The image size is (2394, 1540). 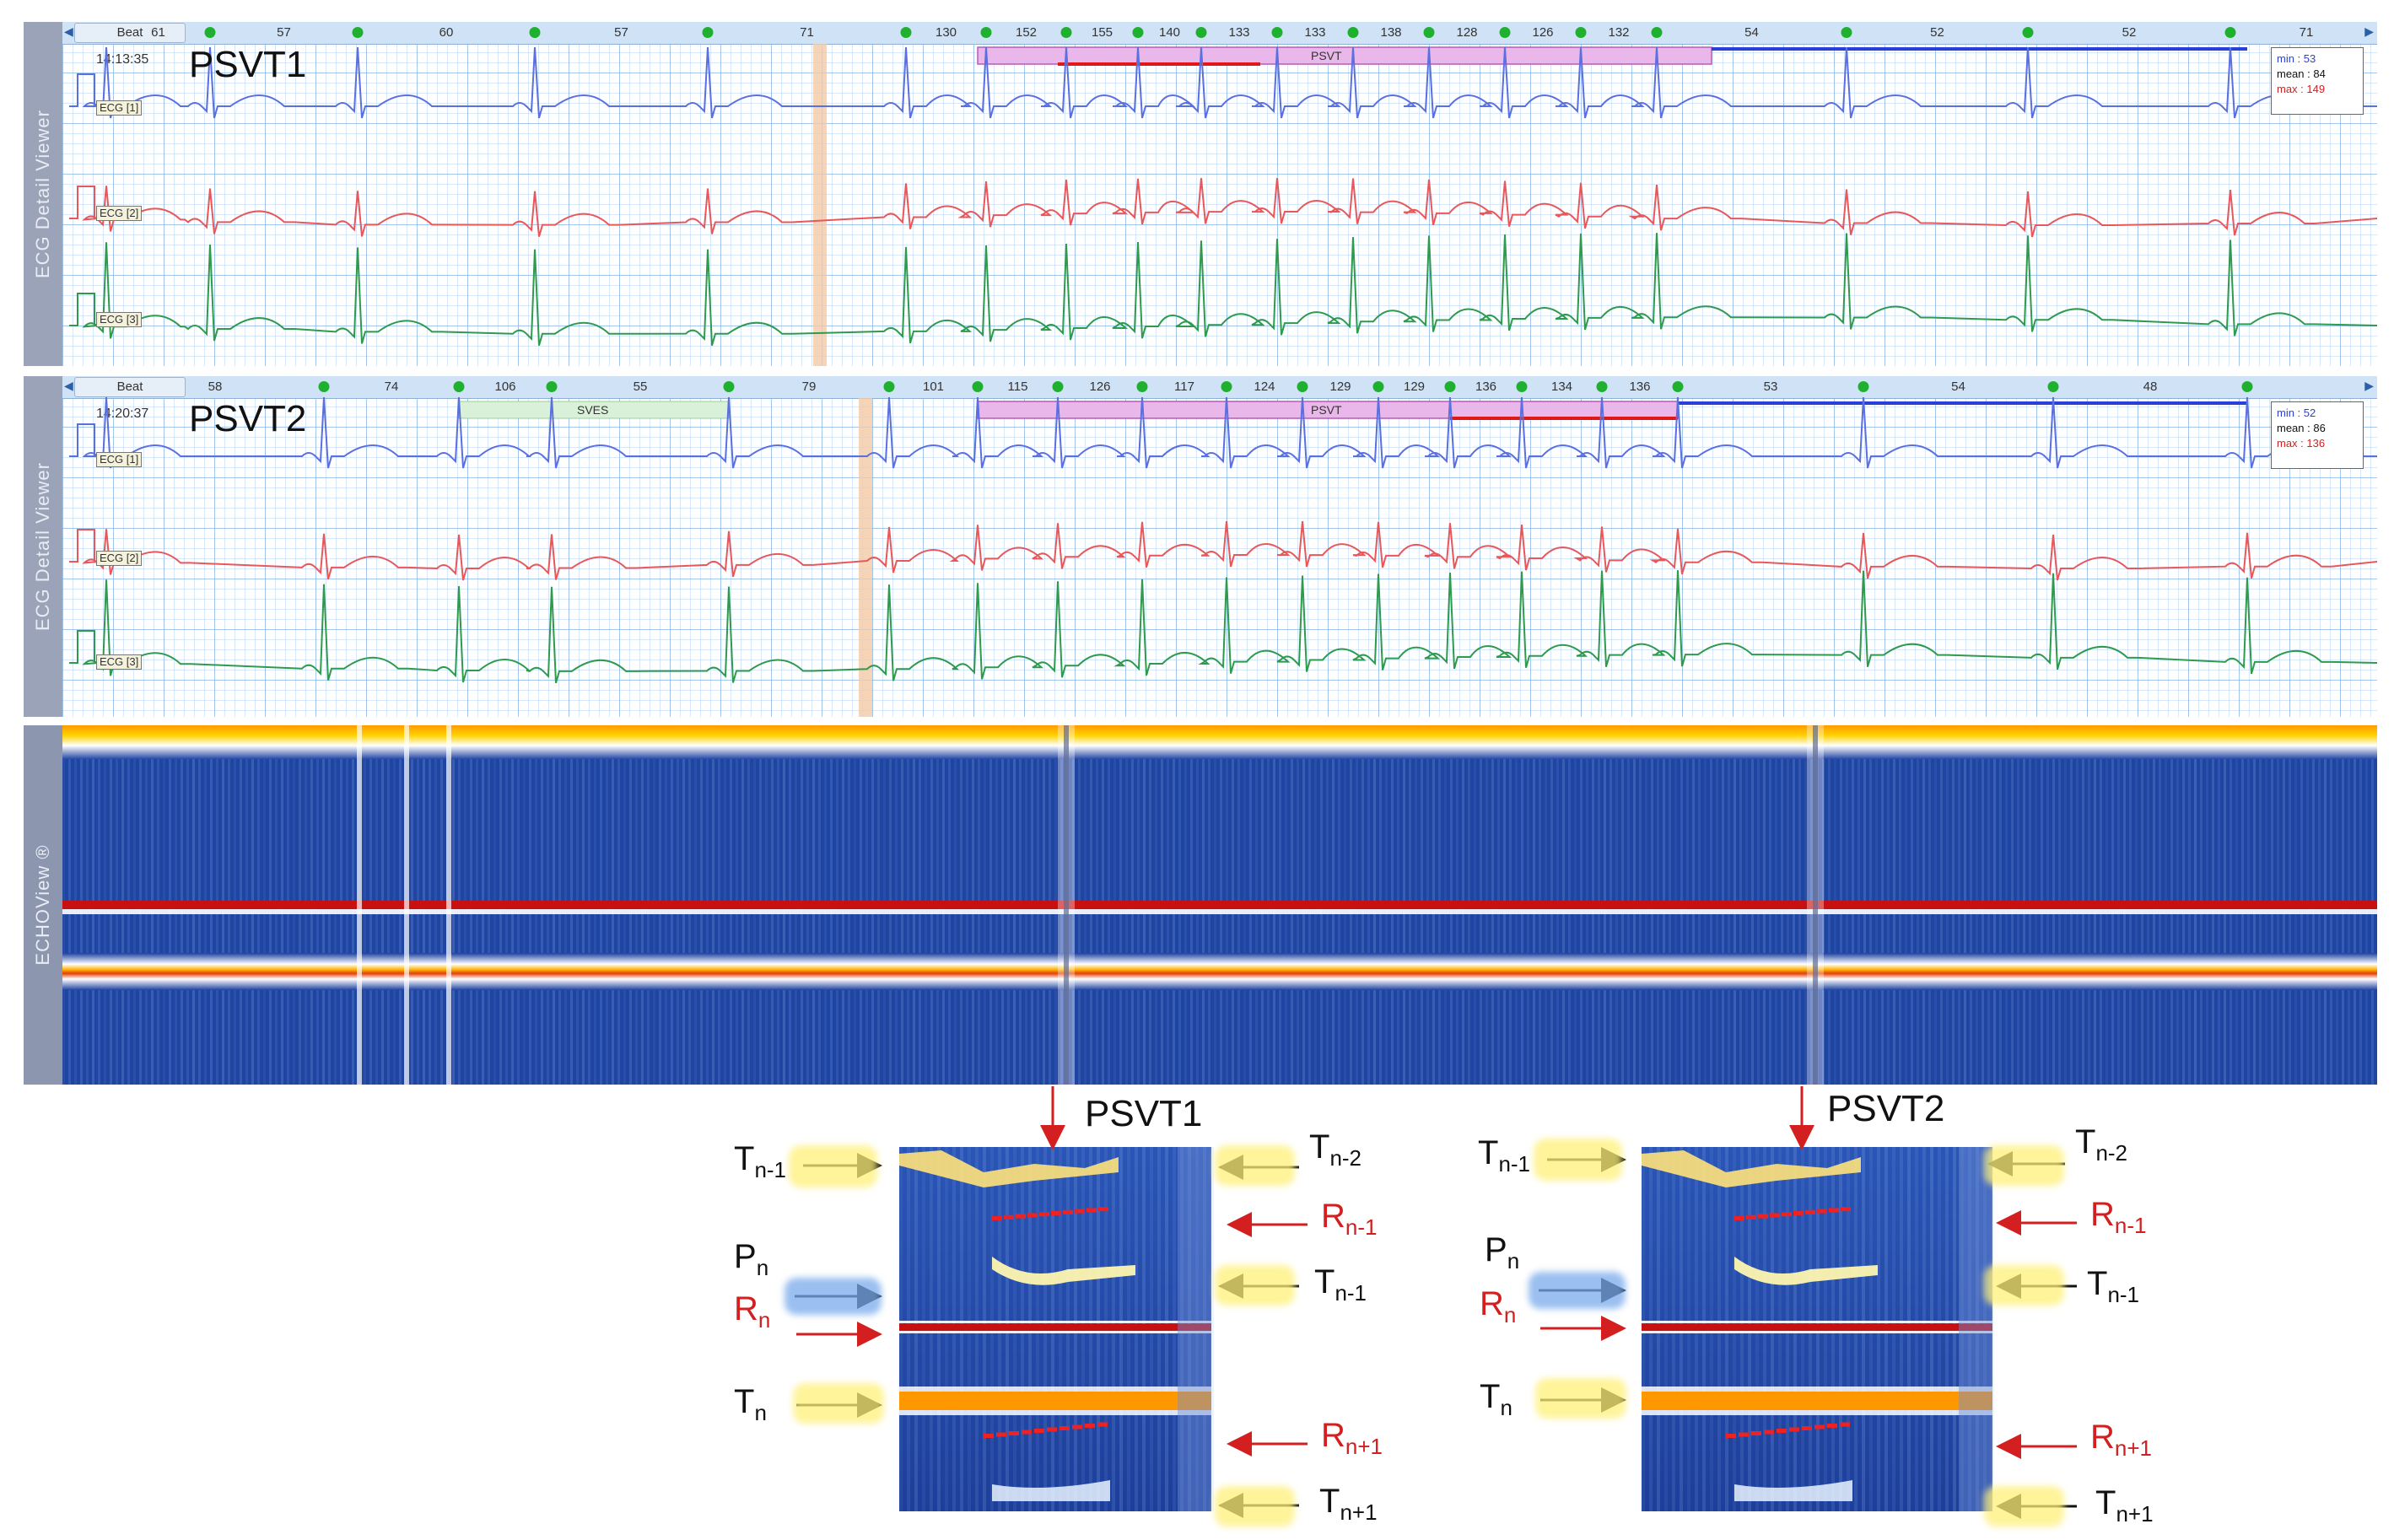 What do you see at coordinates (1327, 410) in the screenshot?
I see `psvt-episode-label: PSVT` at bounding box center [1327, 410].